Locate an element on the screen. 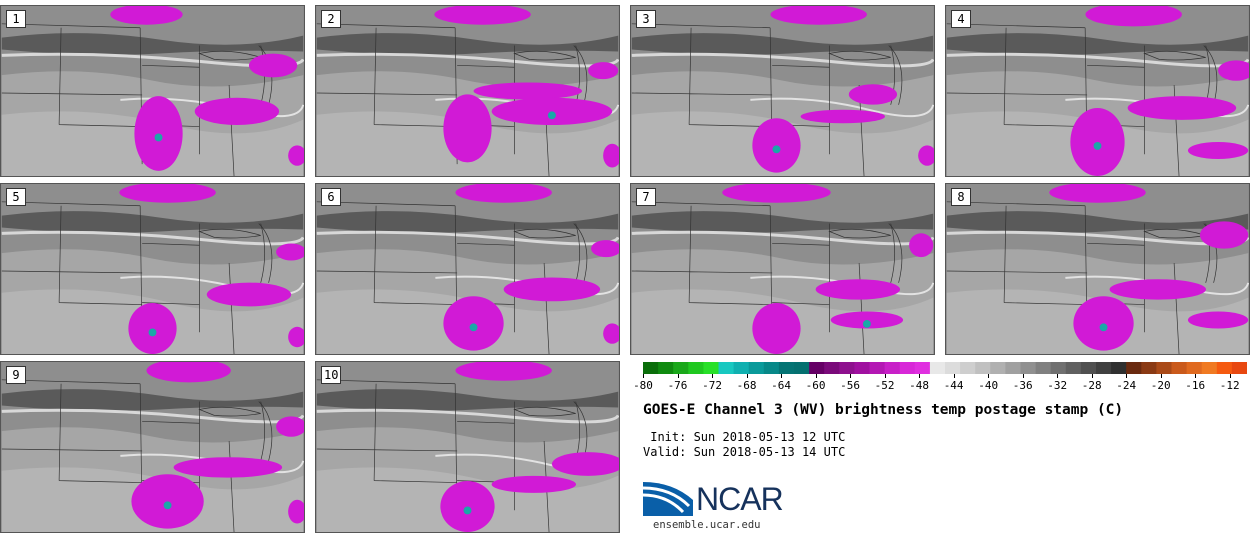 The height and width of the screenshot is (533, 1260). postage-stamp-panel: 3 is located at coordinates (782, 91).